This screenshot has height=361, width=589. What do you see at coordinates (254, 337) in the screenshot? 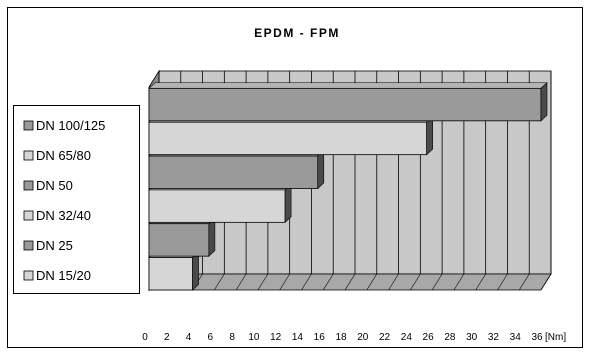
I see `x-tick-label: 10` at bounding box center [254, 337].